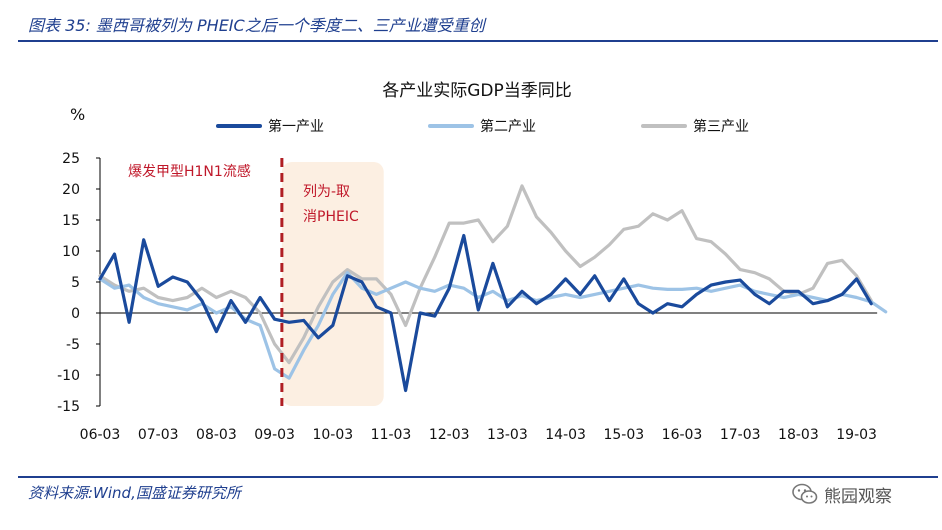  I want to click on bottom-rule, so click(478, 477).